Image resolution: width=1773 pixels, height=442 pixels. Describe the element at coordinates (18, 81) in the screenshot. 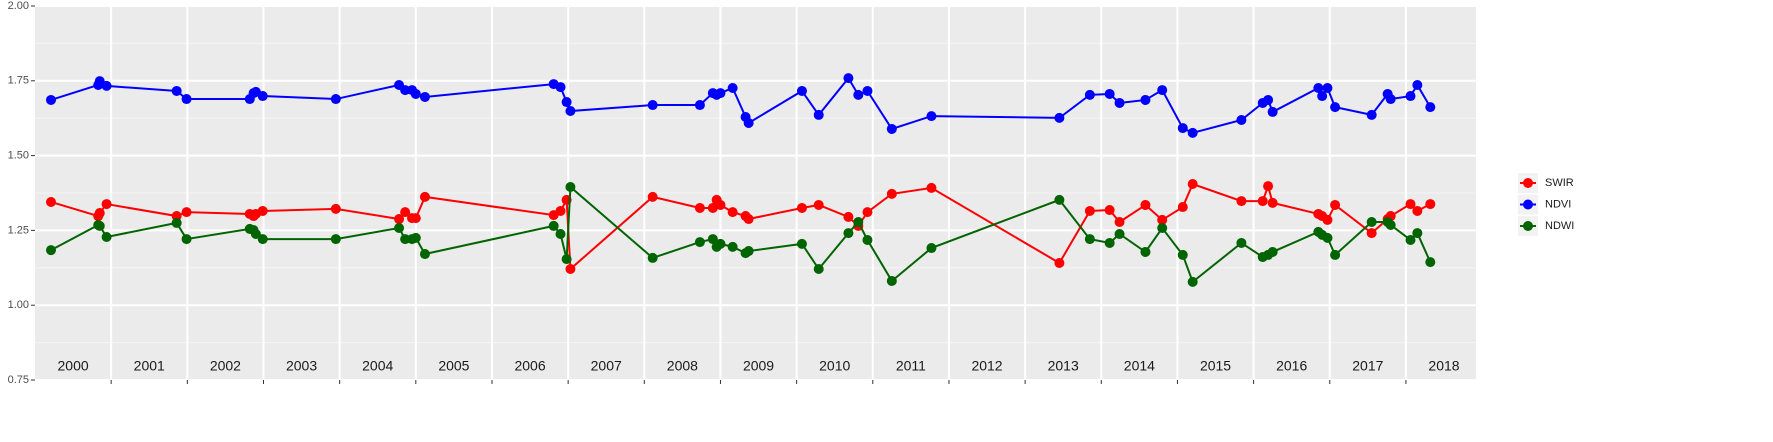

I see `y-tick-label: 1.75` at that location.